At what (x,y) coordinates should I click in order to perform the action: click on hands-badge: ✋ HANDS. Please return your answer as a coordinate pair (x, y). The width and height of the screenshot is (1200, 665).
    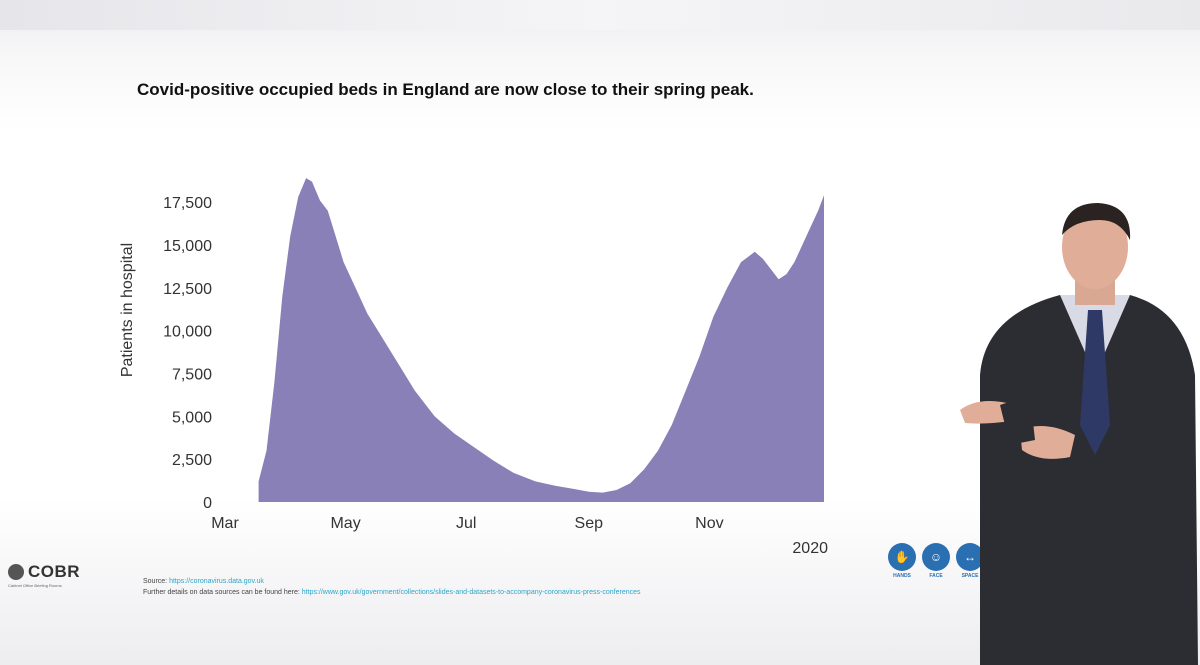
    Looking at the image, I should click on (902, 561).